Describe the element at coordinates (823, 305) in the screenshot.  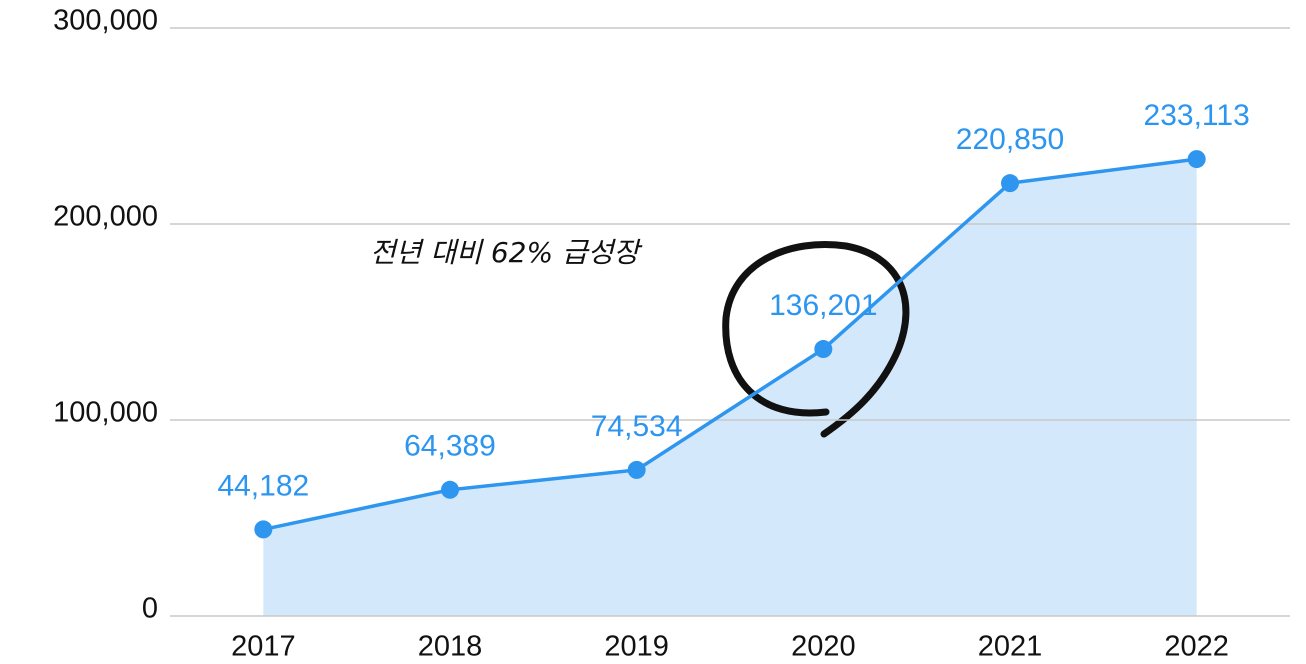
I see `value-label: 136,201` at that location.